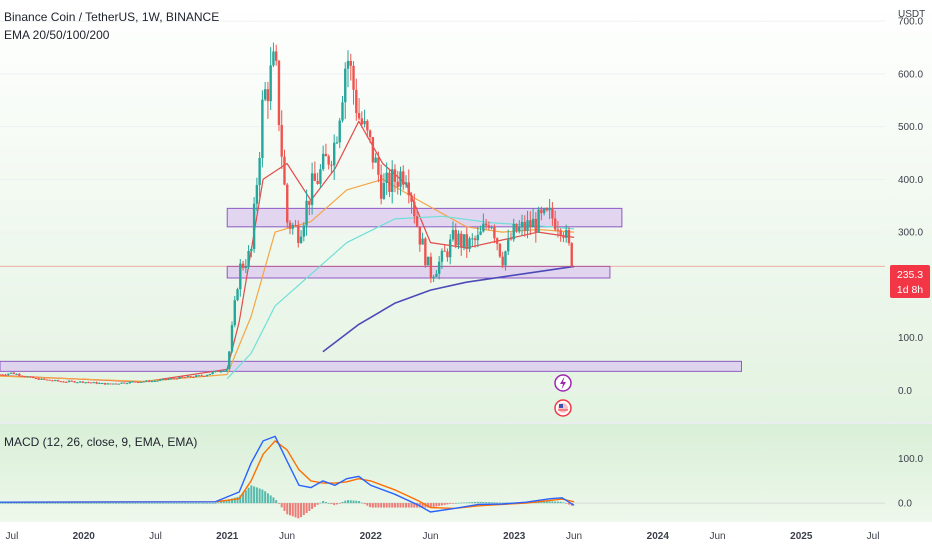 The image size is (932, 550). Describe the element at coordinates (448, 309) in the screenshot. I see `ema200-line` at that location.